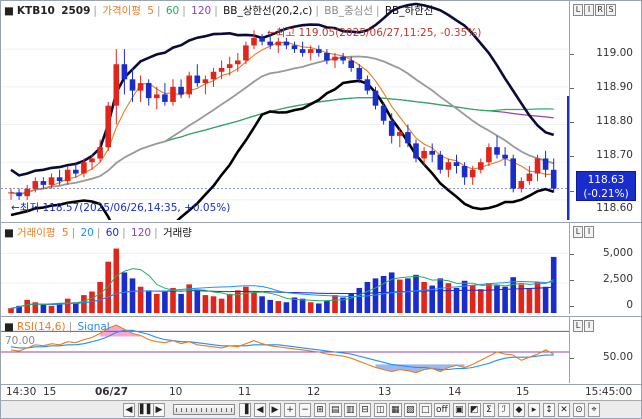  I want to click on legend-bb-upper: BB_상한선(20,2,c), so click(268, 11).